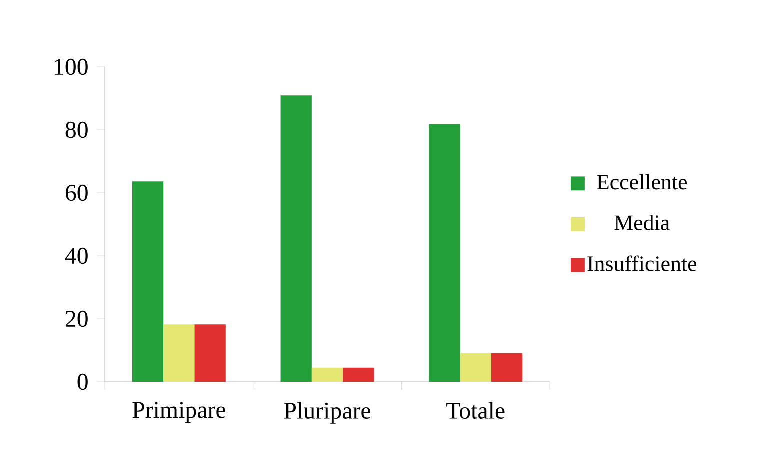 The height and width of the screenshot is (449, 776). What do you see at coordinates (83, 382) in the screenshot?
I see `y-tick-label: 0` at bounding box center [83, 382].